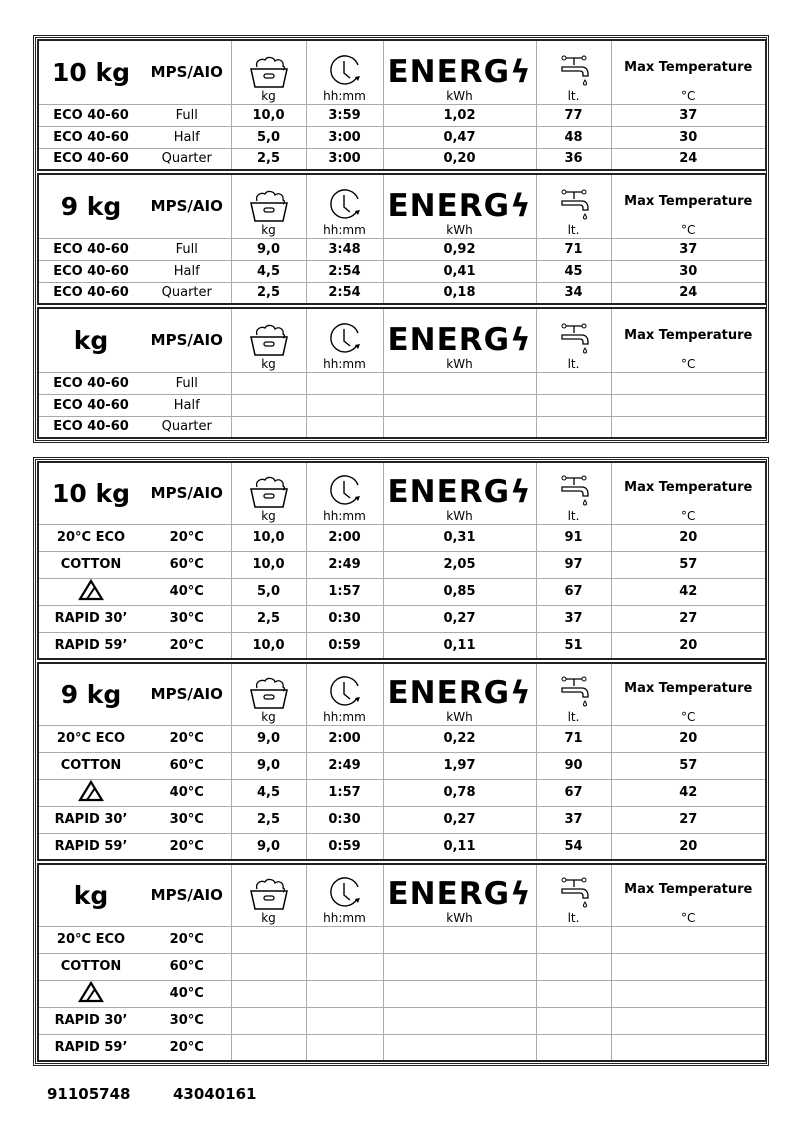  I want to click on program-cell: RAPID 30’, so click(90, 618).